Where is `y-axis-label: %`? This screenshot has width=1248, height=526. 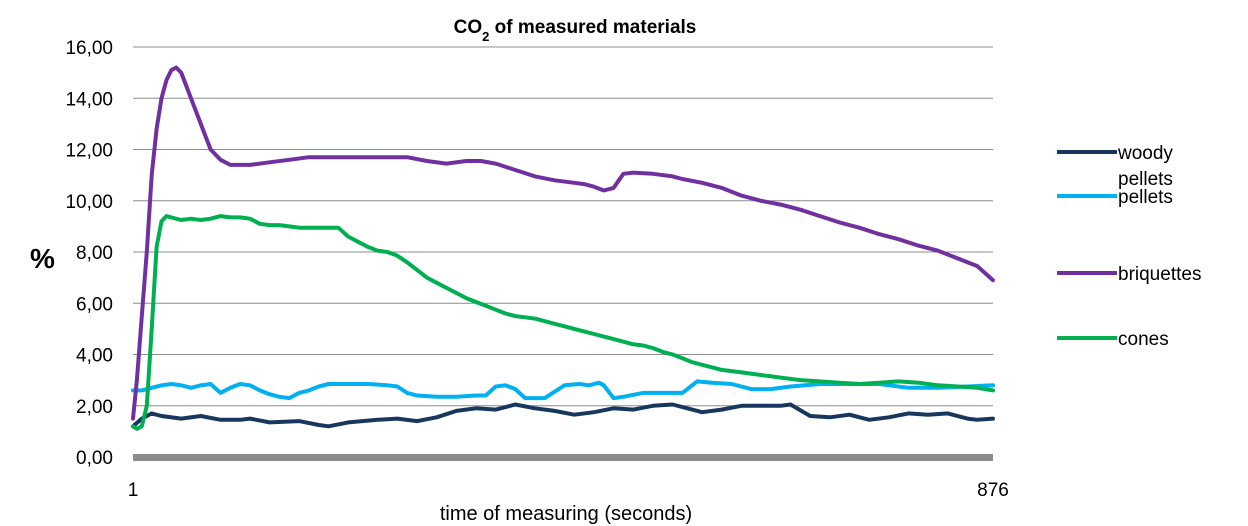
y-axis-label: % is located at coordinates (42, 258).